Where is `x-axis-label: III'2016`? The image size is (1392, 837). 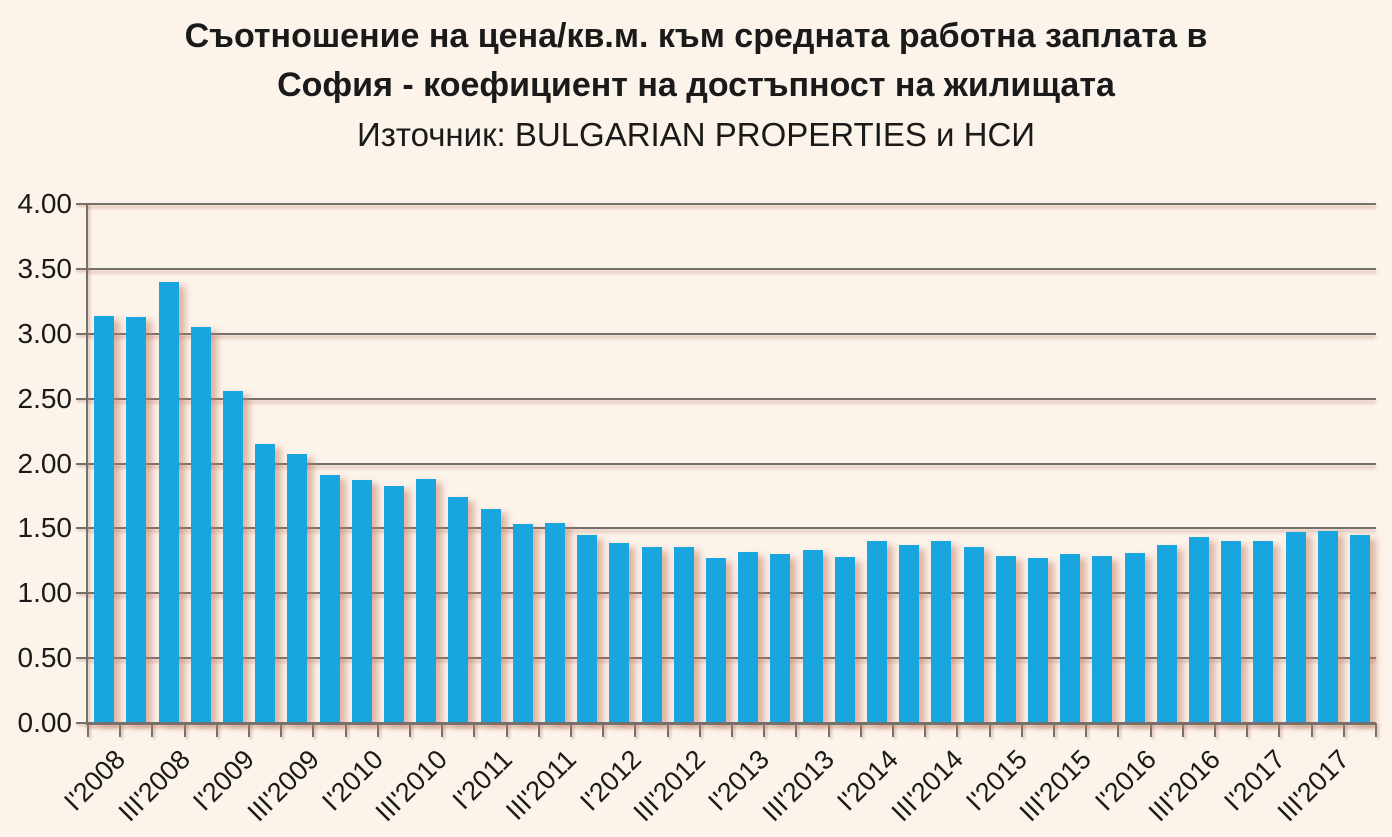
x-axis-label: III'2016 is located at coordinates (1184, 786).